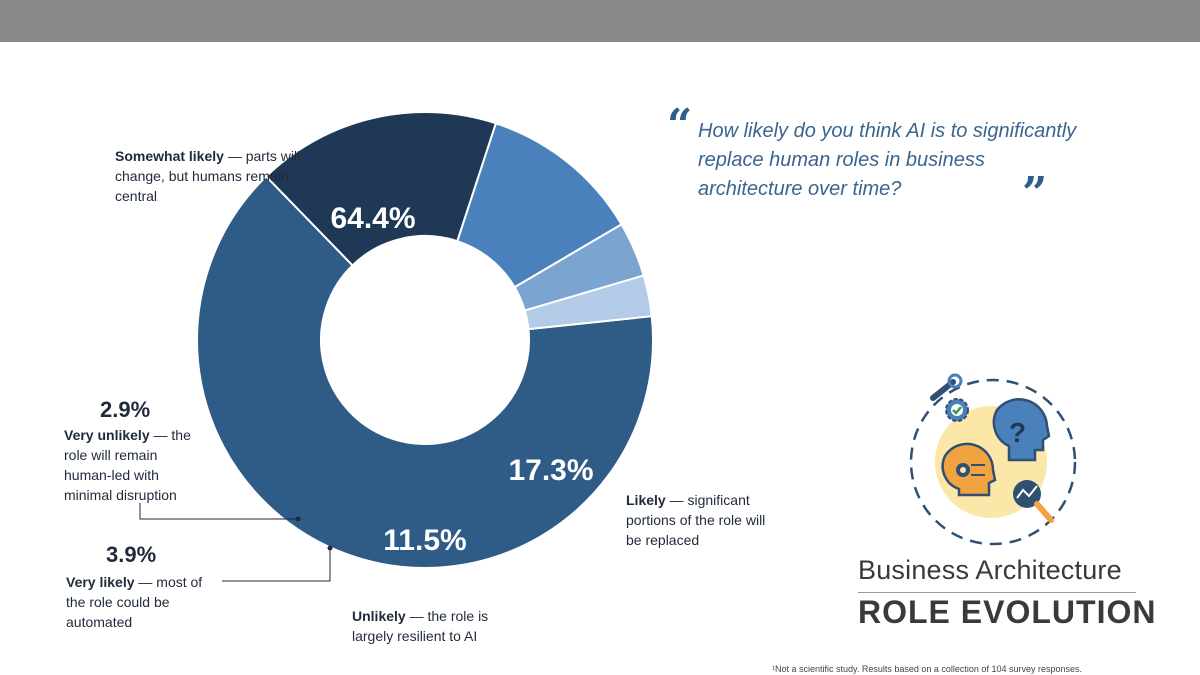 The image size is (1200, 675). Describe the element at coordinates (539, 205) in the screenshot. I see `donut-slice-unlikely` at that location.